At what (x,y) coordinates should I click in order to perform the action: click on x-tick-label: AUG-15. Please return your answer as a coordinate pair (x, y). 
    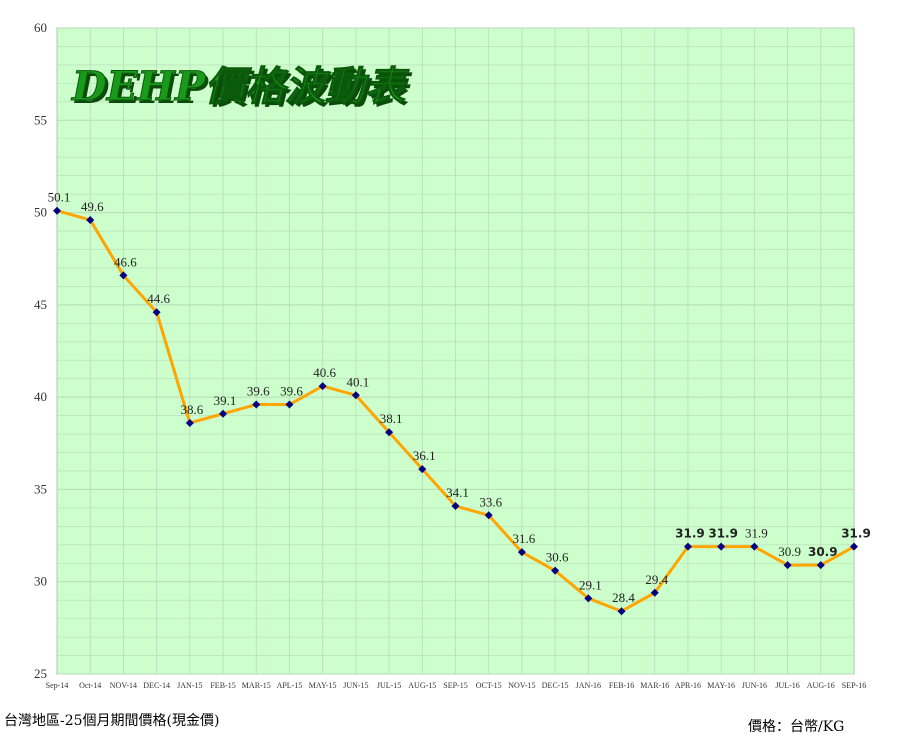
    Looking at the image, I should click on (422, 685).